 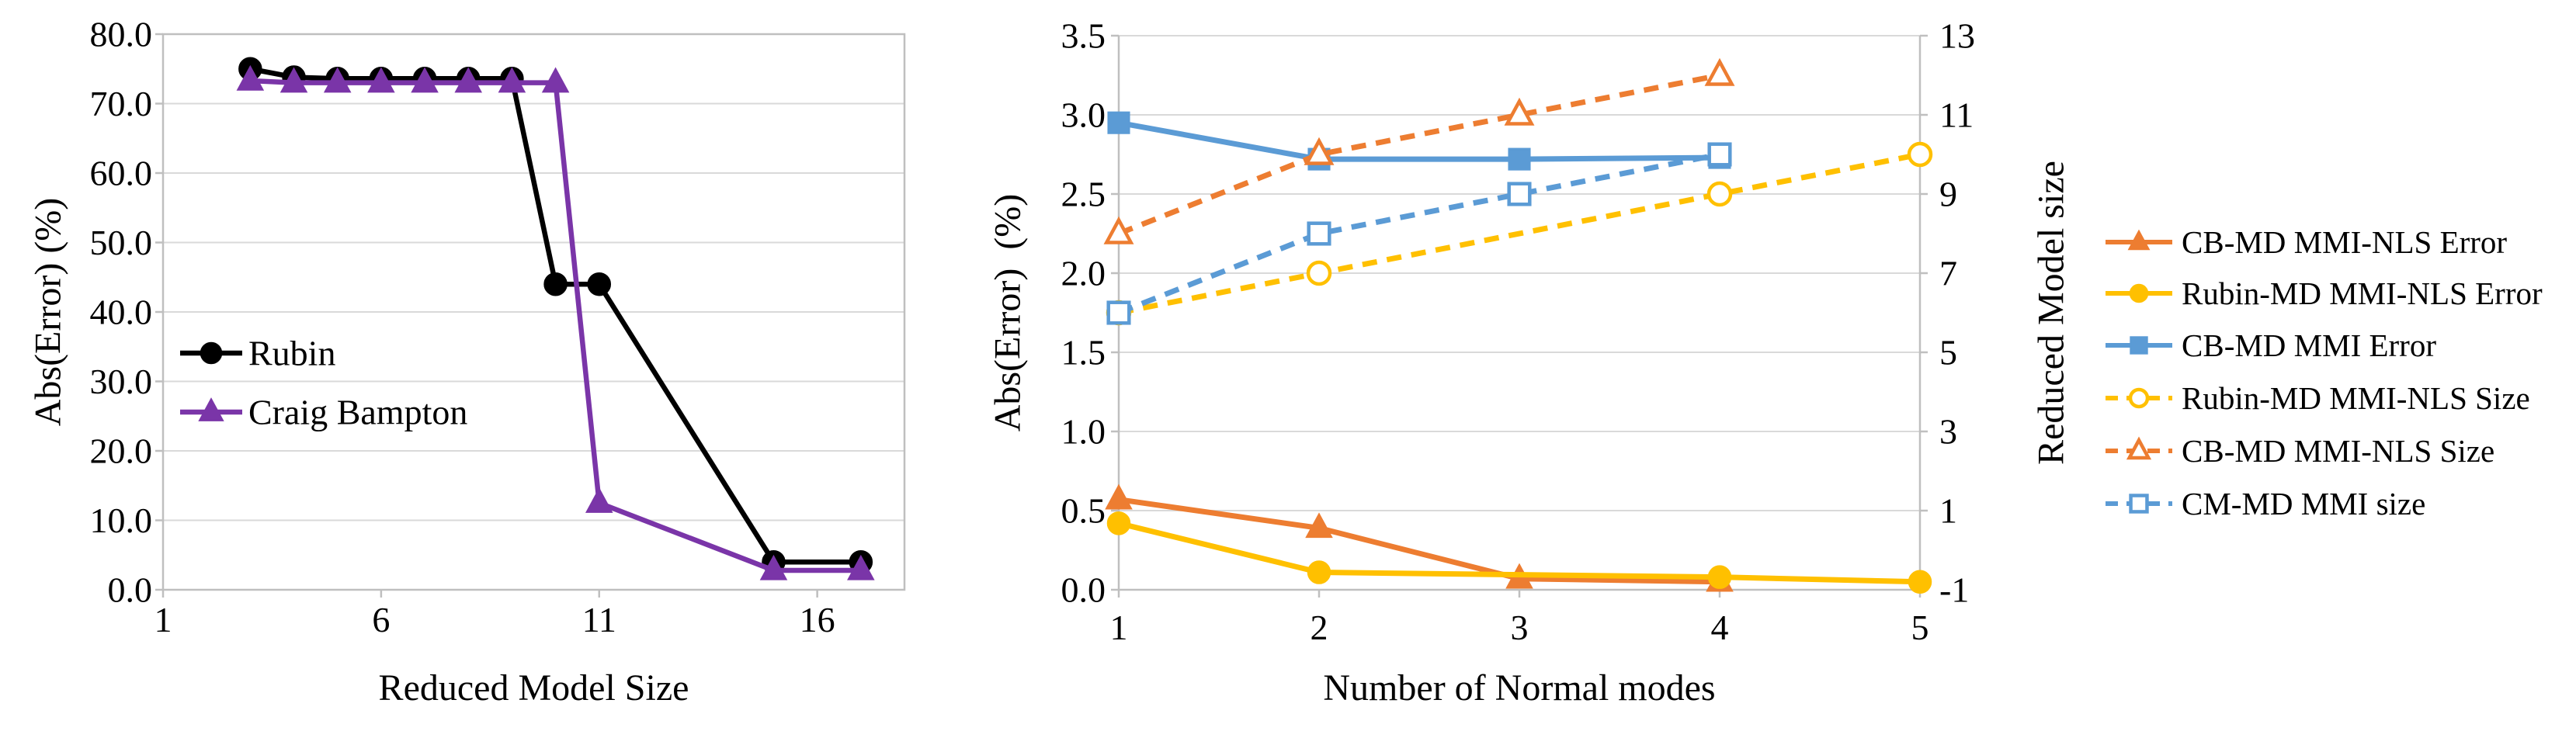 I want to click on y-axis-tick-label: 50.0, so click(x=121, y=242).